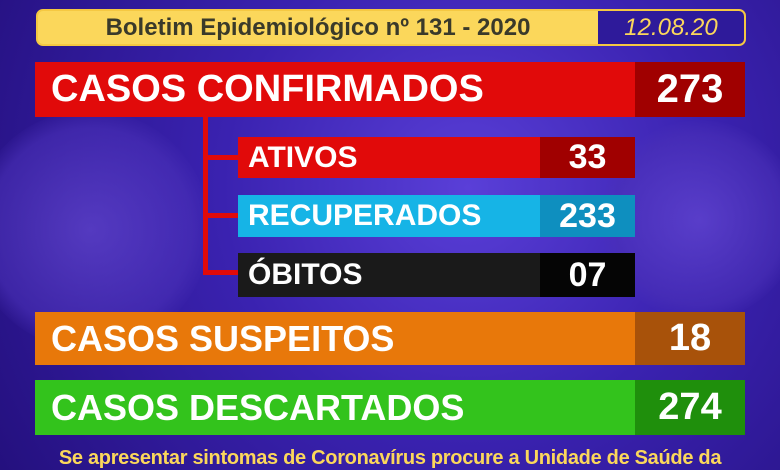 The image size is (780, 470). What do you see at coordinates (436, 157) in the screenshot?
I see `ativos-bar: ATIVOS 33` at bounding box center [436, 157].